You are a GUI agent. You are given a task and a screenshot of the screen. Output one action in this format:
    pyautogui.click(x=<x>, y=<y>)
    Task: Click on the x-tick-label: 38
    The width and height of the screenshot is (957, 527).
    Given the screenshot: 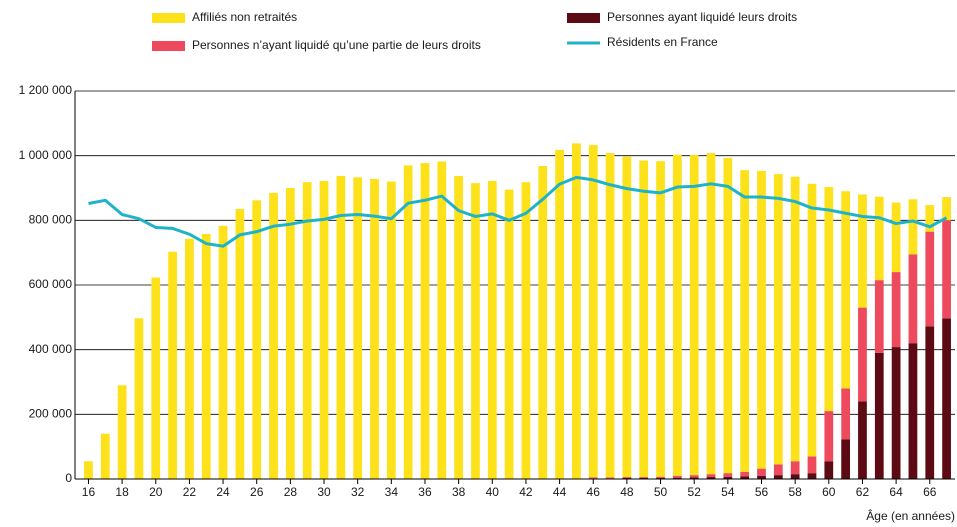 What is the action you would take?
    pyautogui.click(x=459, y=492)
    